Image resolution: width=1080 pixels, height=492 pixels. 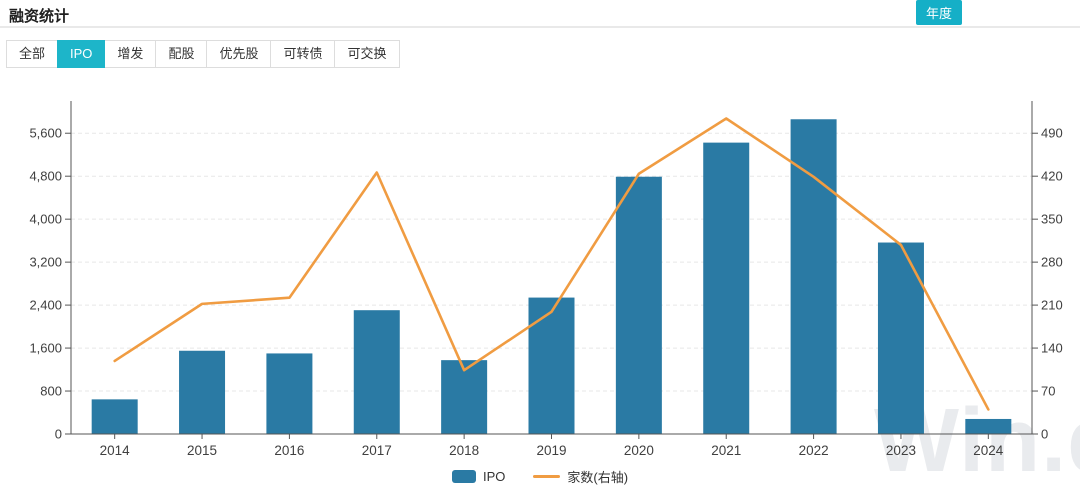 What do you see at coordinates (464, 450) in the screenshot?
I see `x-axis-label: 2018` at bounding box center [464, 450].